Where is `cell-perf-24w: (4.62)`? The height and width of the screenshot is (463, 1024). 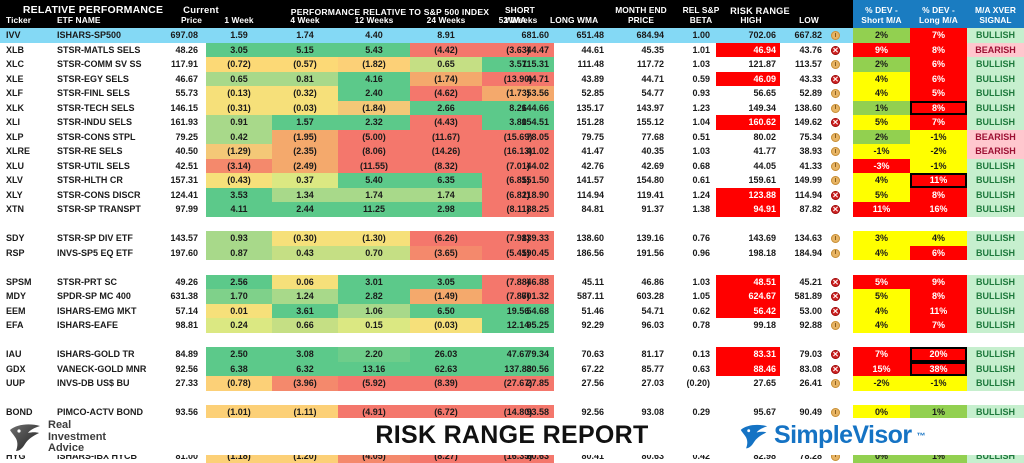 cell-perf-24w: (4.62) is located at coordinates (446, 93).